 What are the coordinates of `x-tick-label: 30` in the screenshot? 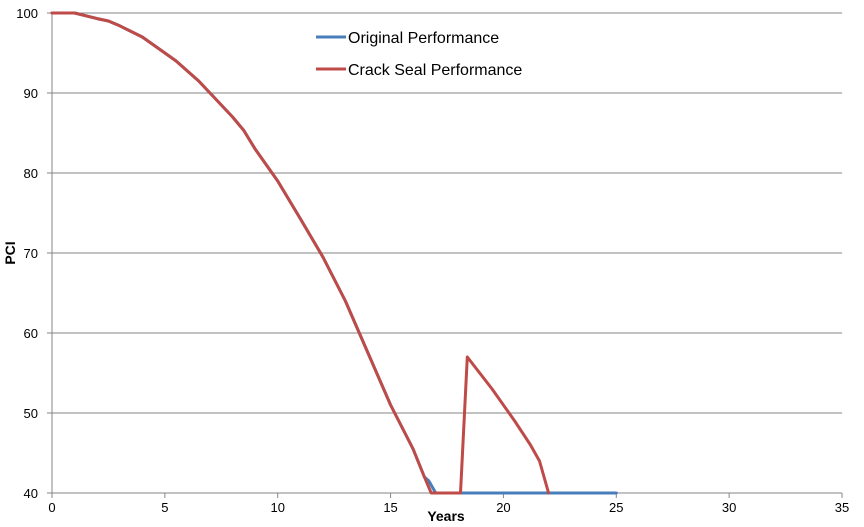 It's located at (729, 507).